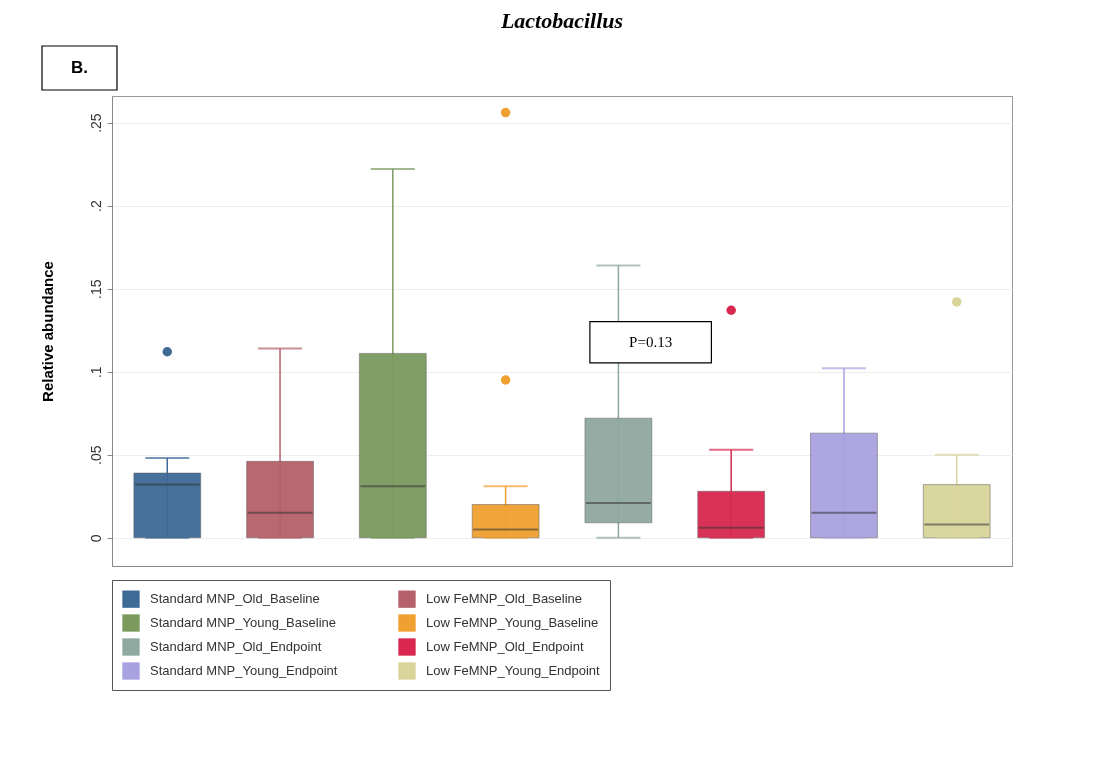 This screenshot has width=1106, height=781. I want to click on y-tick-label: 0, so click(95, 538).